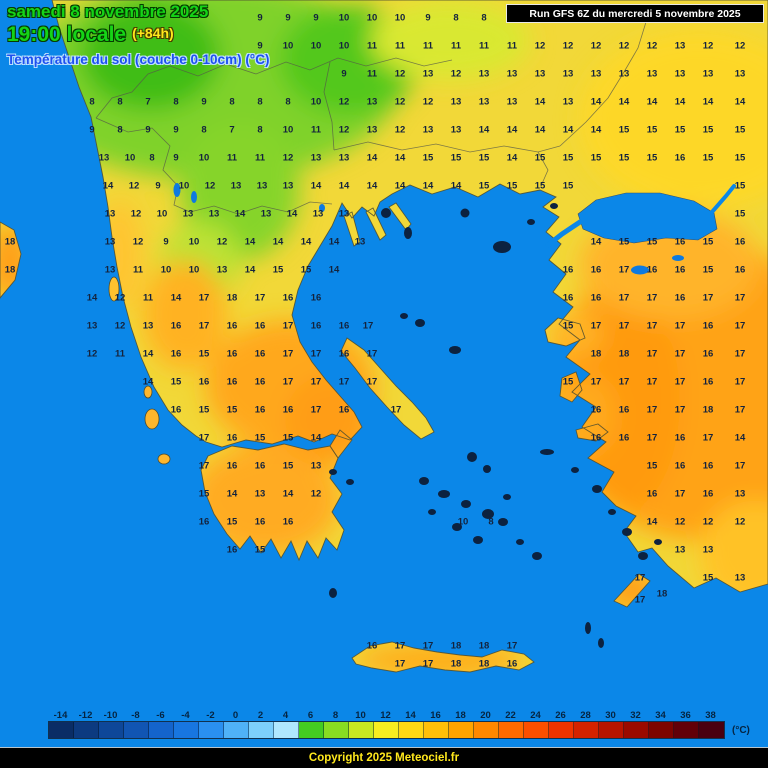 The height and width of the screenshot is (768, 768). I want to click on scale-tick-label: 32, so click(635, 715).